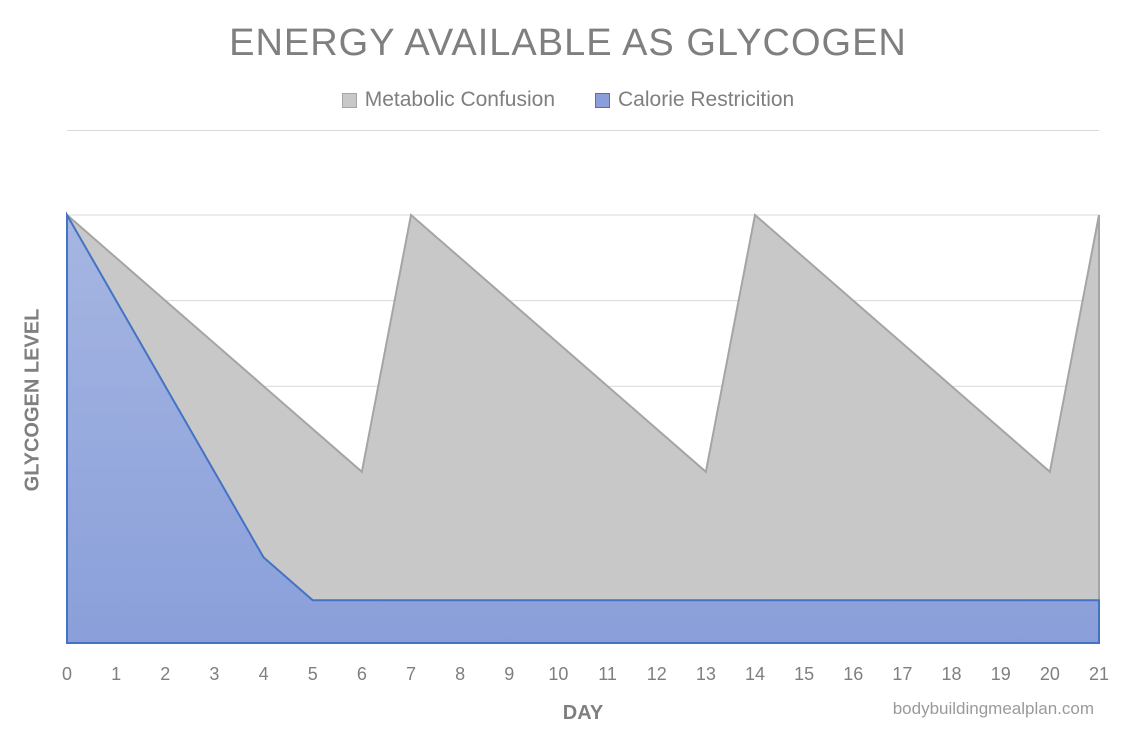 This screenshot has height=743, width=1136. Describe the element at coordinates (657, 674) in the screenshot. I see `x-tick-label: 12` at that location.